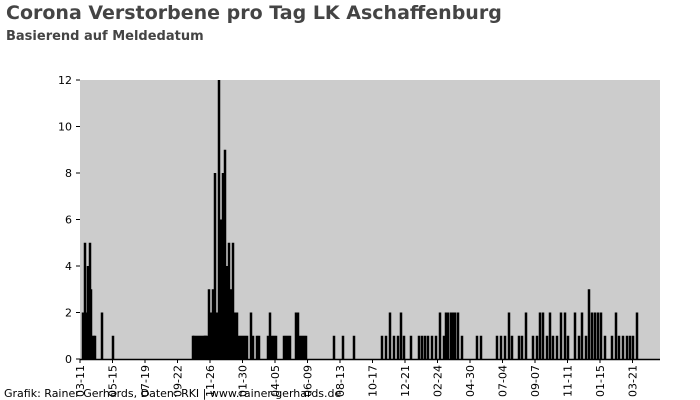  Describe the element at coordinates (275, 381) in the screenshot. I see `x-tick-label: 04-05` at that location.